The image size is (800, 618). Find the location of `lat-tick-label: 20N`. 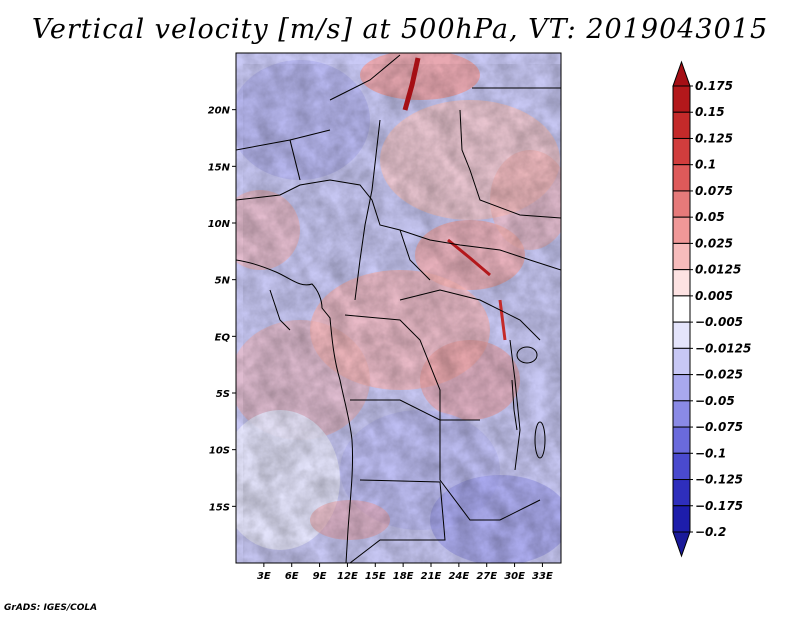

lat-tick-label: 20N is located at coordinates (219, 111).